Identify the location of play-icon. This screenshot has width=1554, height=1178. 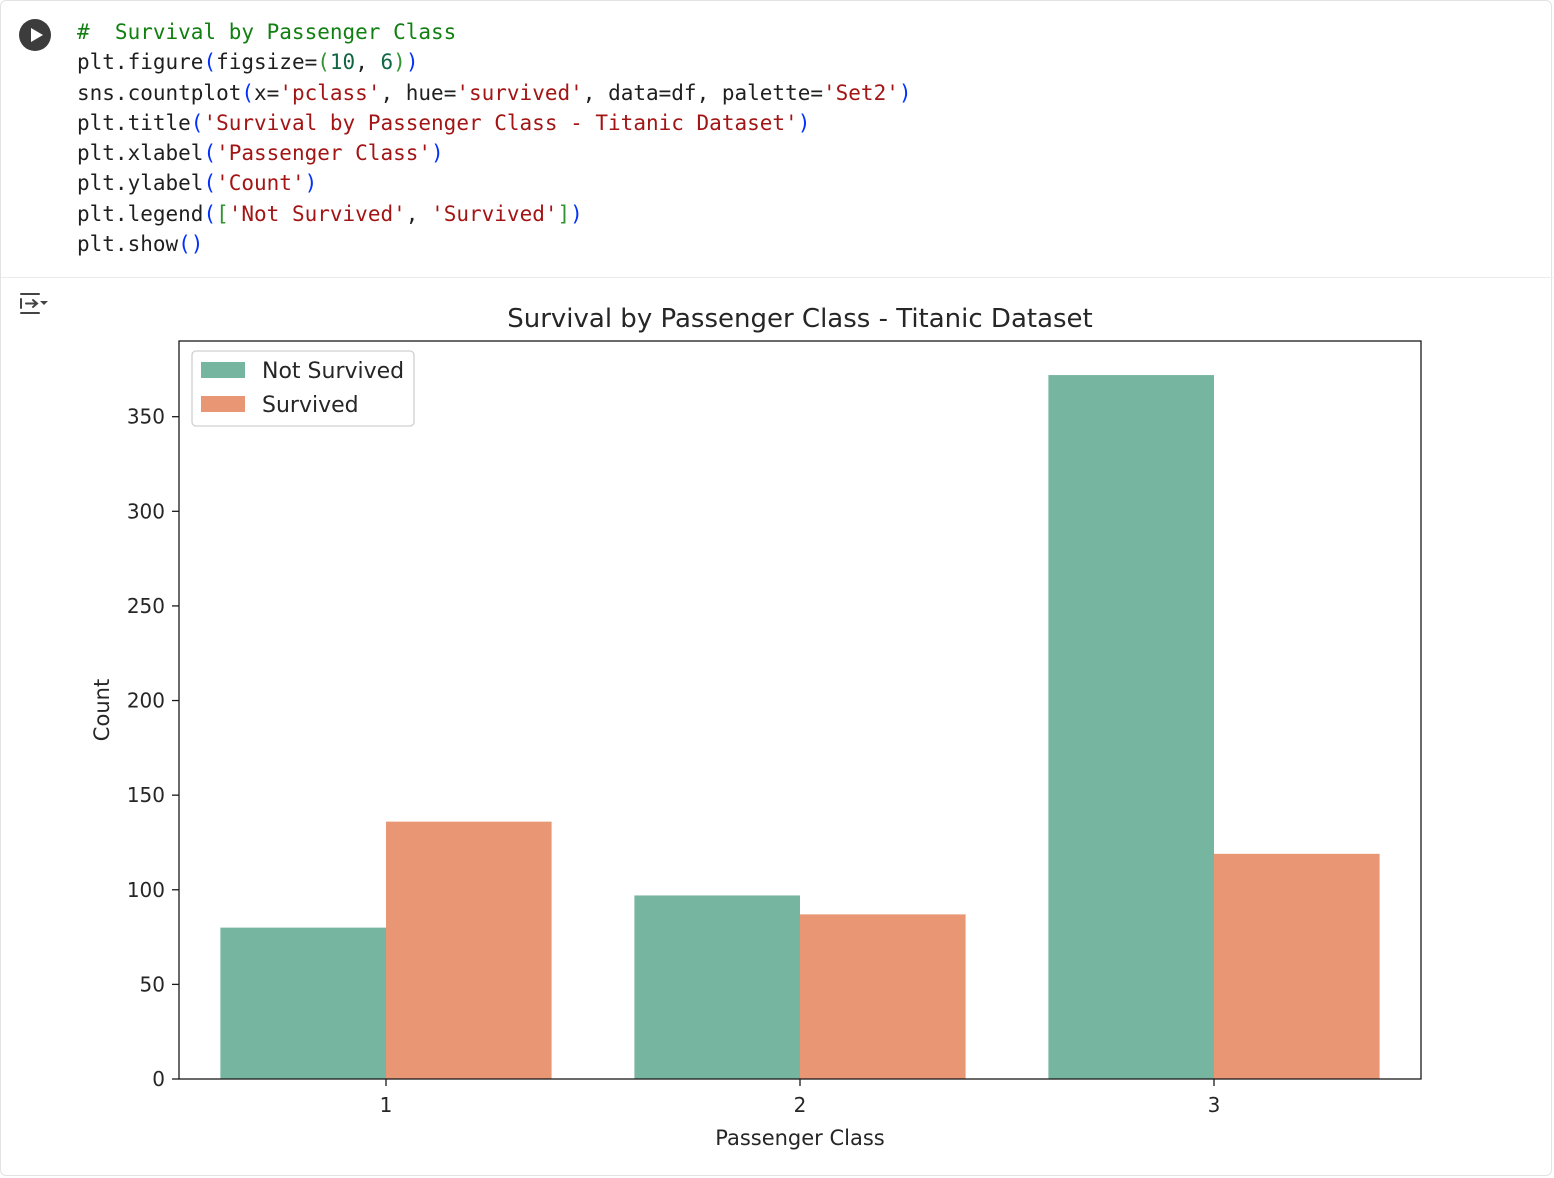
(35, 35).